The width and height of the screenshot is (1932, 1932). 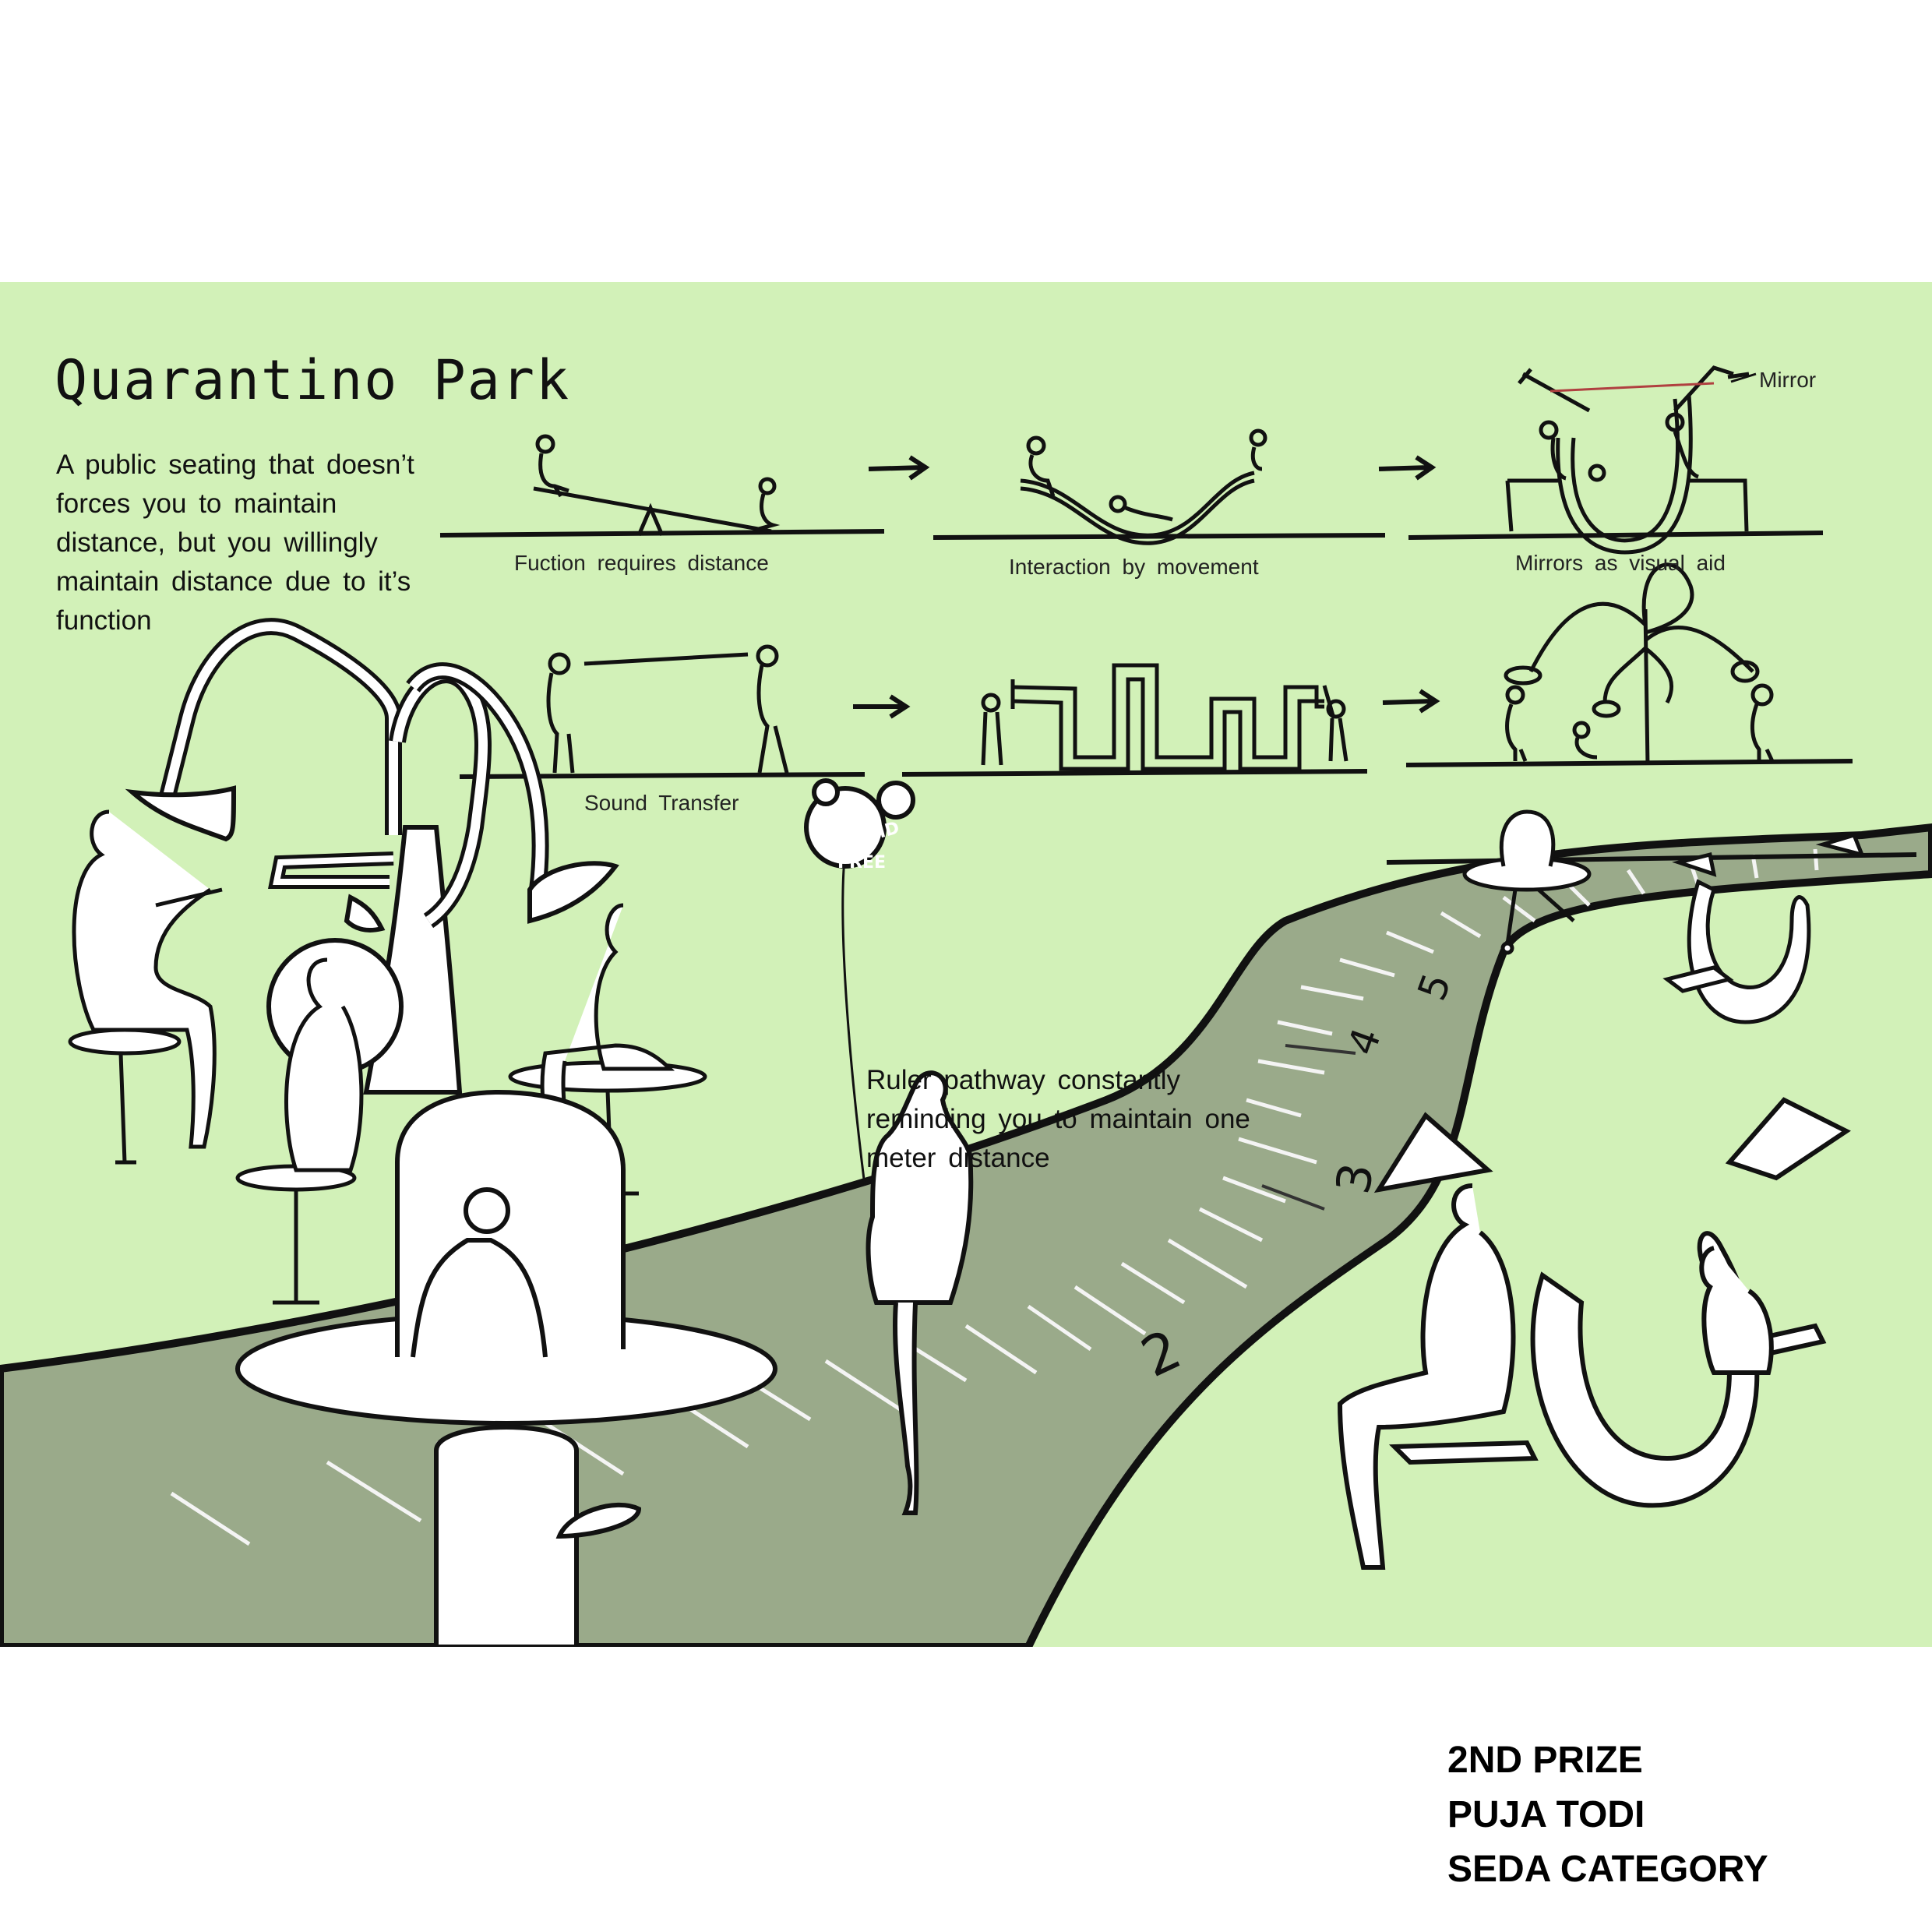 I want to click on category-label: SEDA CATEGORY, so click(x=1608, y=1870).